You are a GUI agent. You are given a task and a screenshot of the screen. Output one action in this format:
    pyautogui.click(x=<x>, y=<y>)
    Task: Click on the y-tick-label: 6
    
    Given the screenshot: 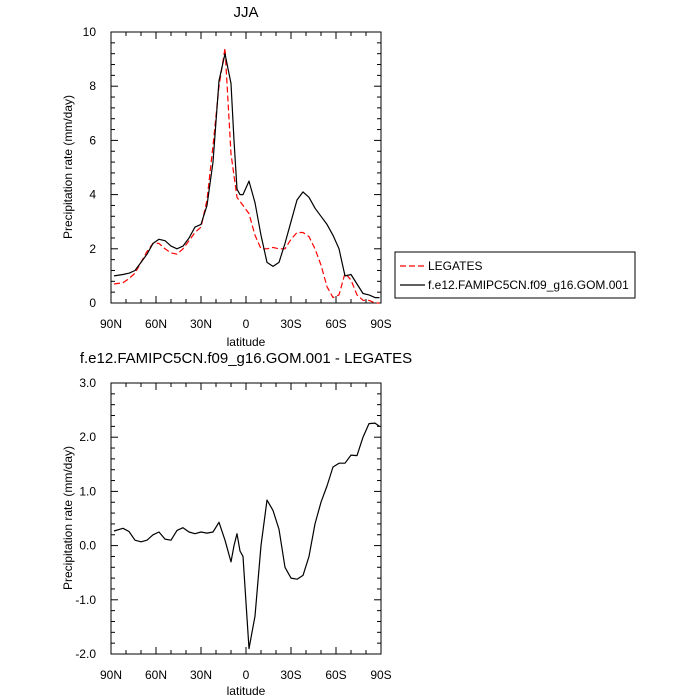 What is the action you would take?
    pyautogui.click(x=92, y=140)
    